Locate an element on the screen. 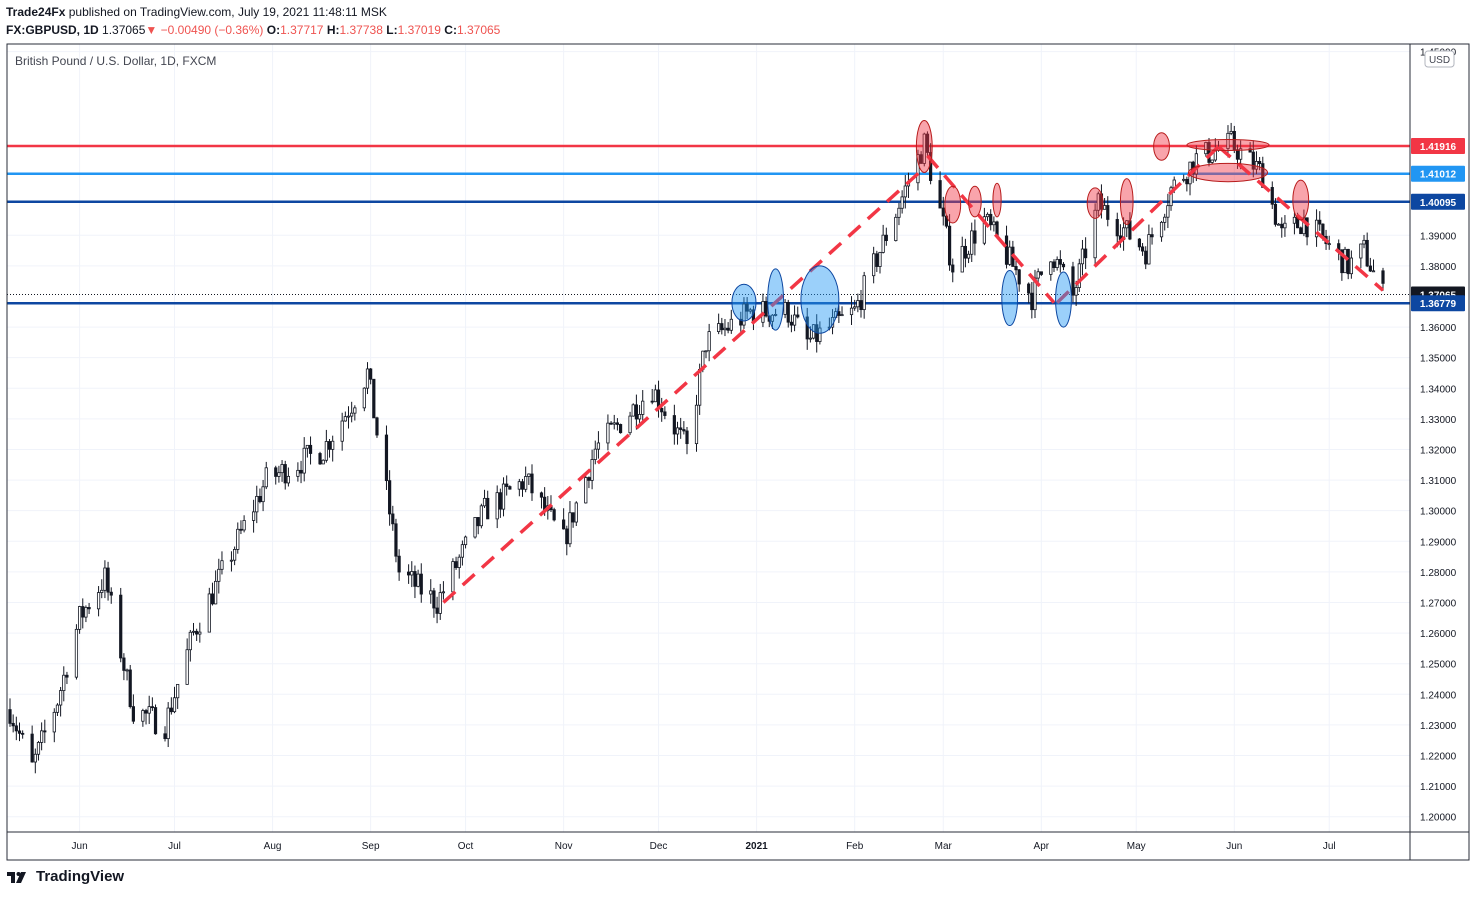  trend-line is located at coordinates (1301, 218).